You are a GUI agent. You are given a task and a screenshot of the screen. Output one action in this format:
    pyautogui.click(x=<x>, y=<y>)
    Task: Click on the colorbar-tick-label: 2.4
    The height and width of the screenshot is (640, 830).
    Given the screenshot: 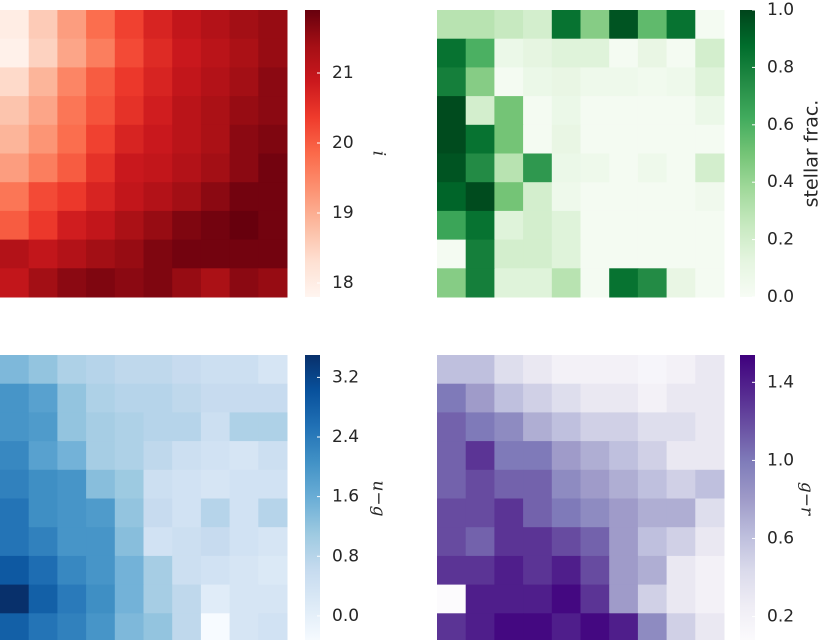 What is the action you would take?
    pyautogui.click(x=345, y=437)
    